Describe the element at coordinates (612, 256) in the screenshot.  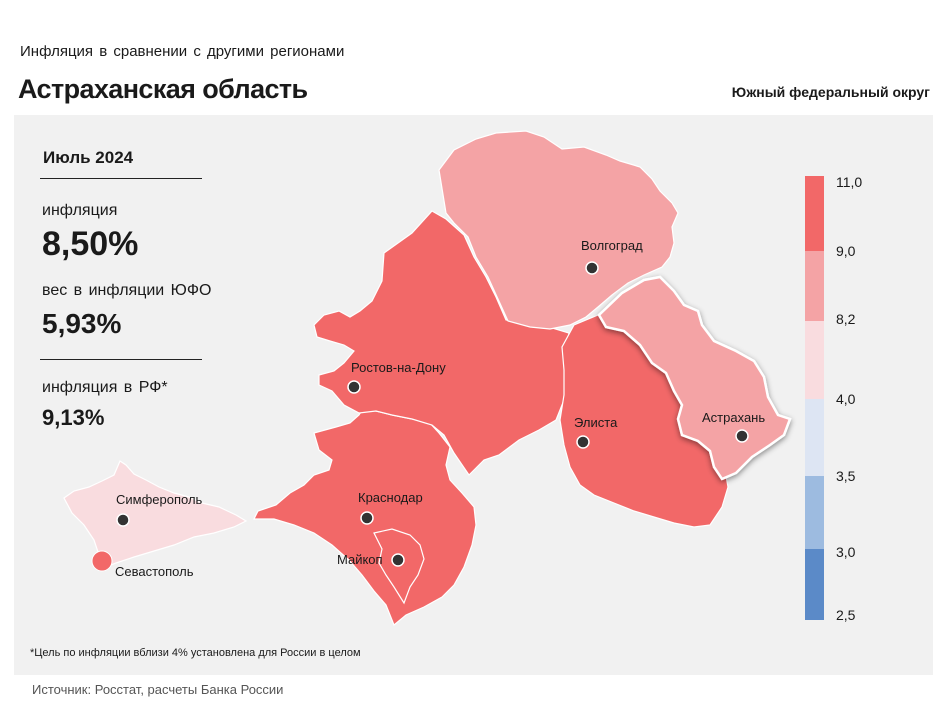
I see `city-volgograd: Волгоград` at that location.